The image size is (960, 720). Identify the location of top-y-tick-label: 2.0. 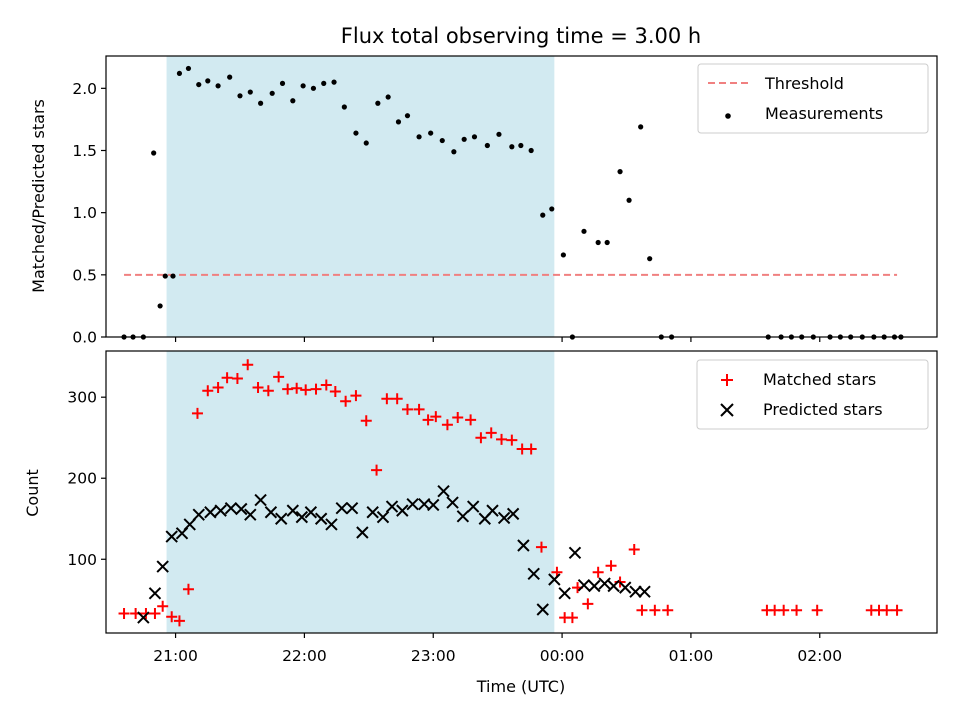
(84, 89).